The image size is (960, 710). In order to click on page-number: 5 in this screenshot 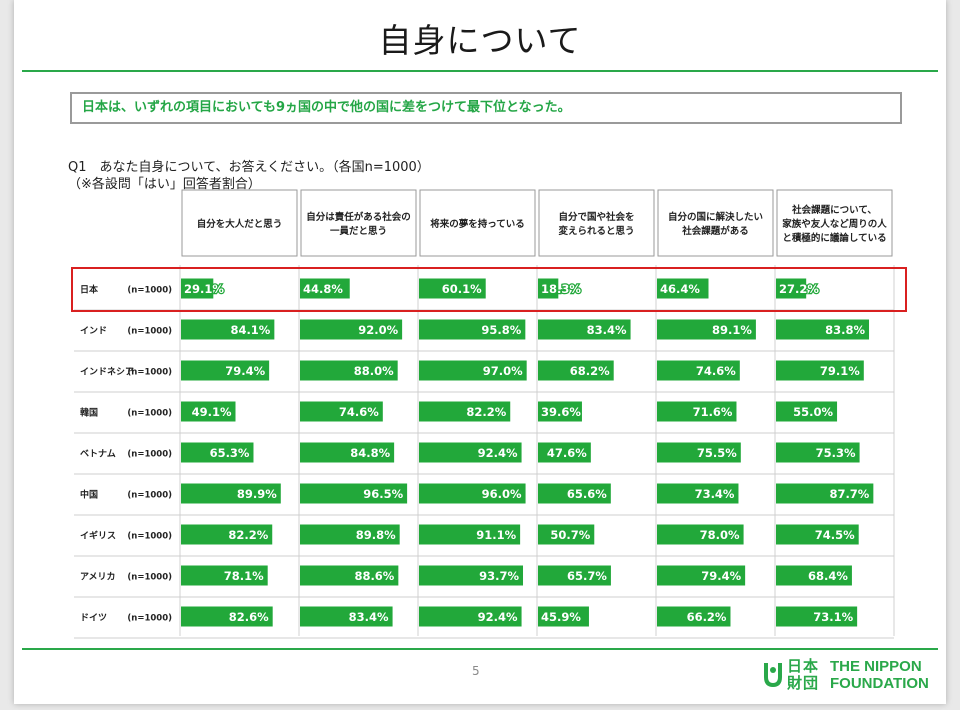, I will do `click(476, 671)`.